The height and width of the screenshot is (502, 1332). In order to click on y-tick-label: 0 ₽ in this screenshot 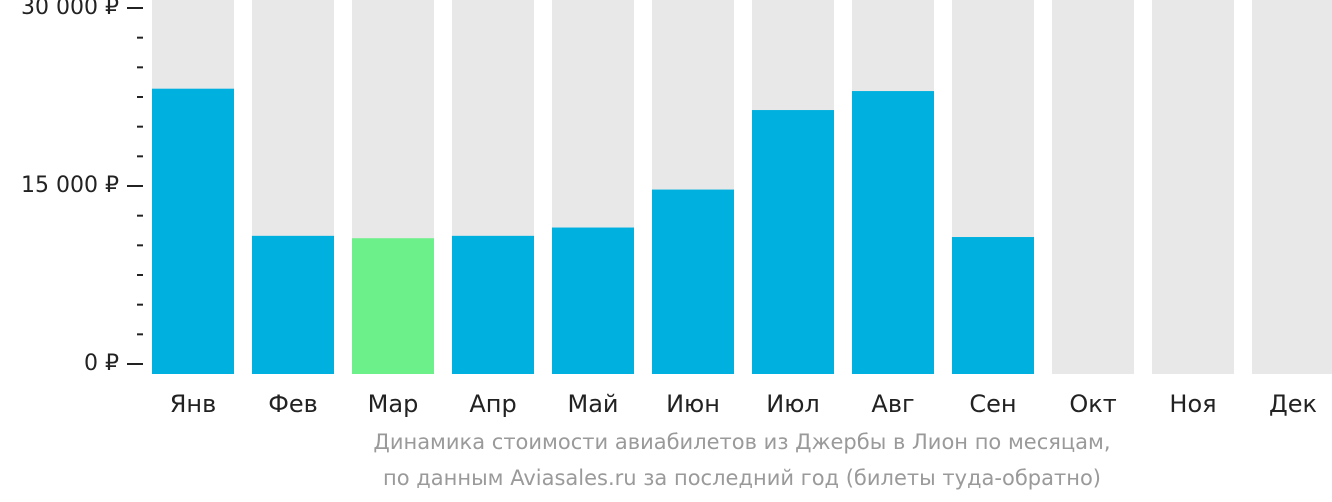, I will do `click(101, 363)`.